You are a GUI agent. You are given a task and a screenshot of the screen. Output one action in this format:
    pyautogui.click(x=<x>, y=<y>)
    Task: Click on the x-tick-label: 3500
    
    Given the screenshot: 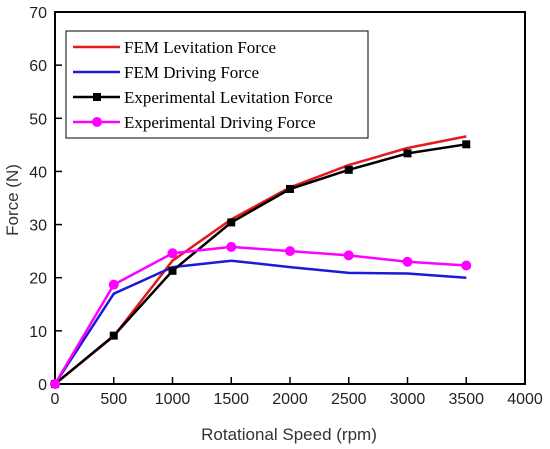 What is the action you would take?
    pyautogui.click(x=466, y=399)
    